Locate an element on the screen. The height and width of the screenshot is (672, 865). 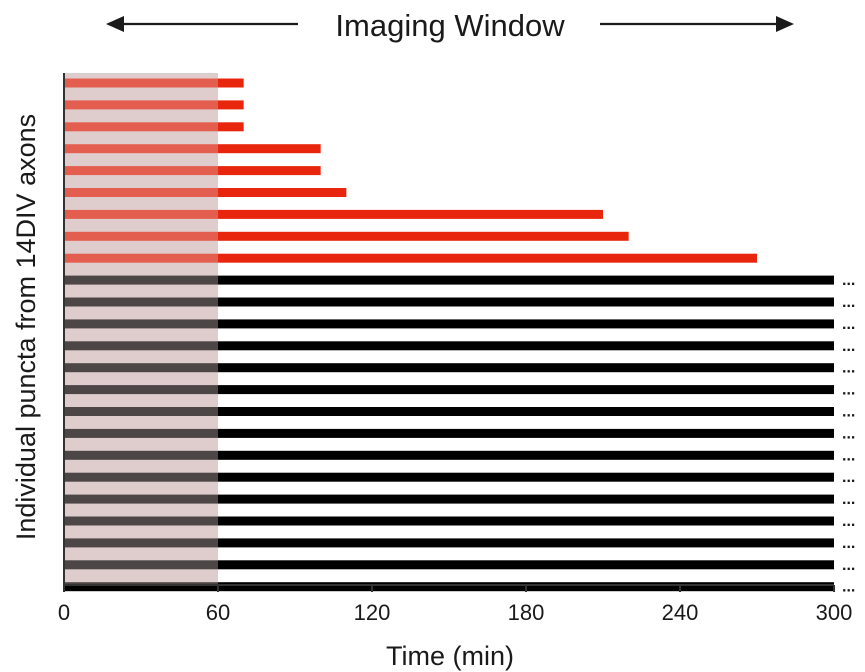
title-arrowhead-right is located at coordinates (785, 24).